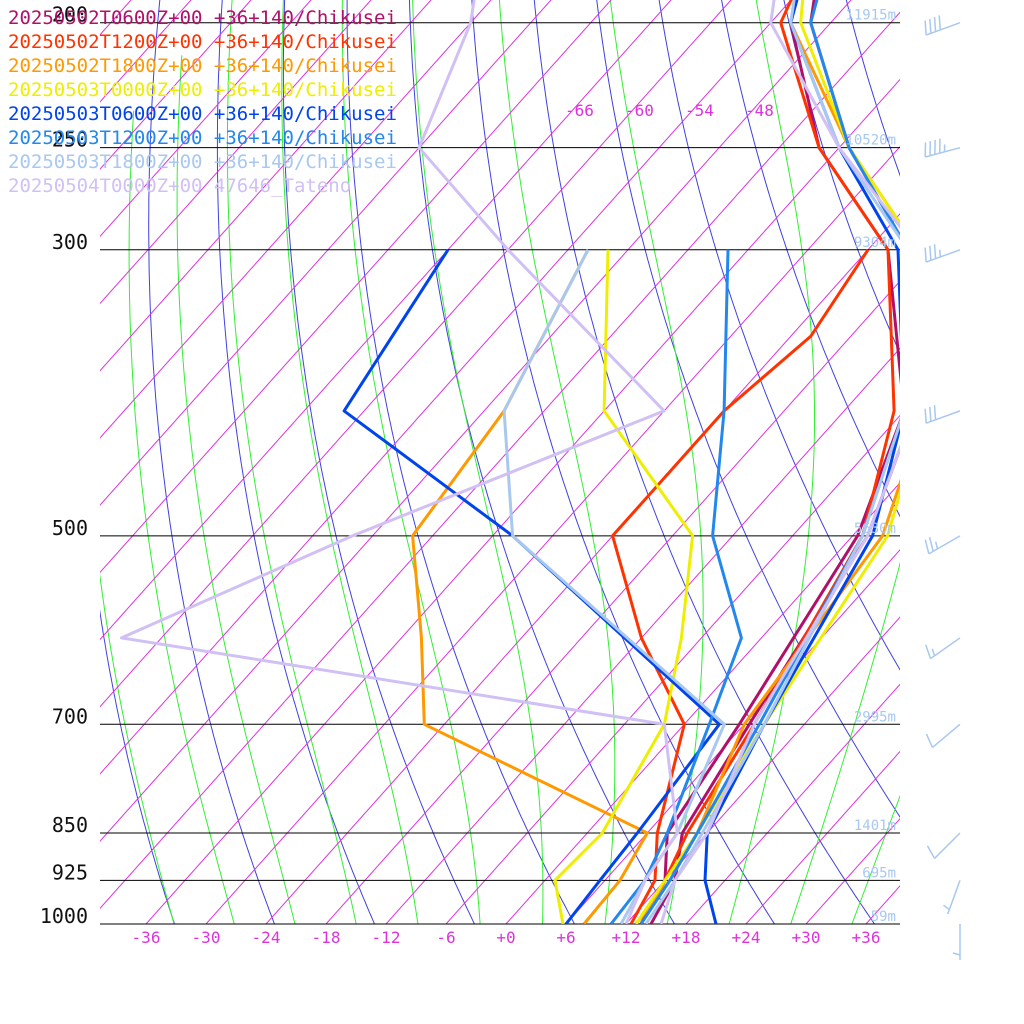 This screenshot has width=1024, height=1024. Describe the element at coordinates (870, 141) in the screenshot. I see `height-label: 10520m` at that location.